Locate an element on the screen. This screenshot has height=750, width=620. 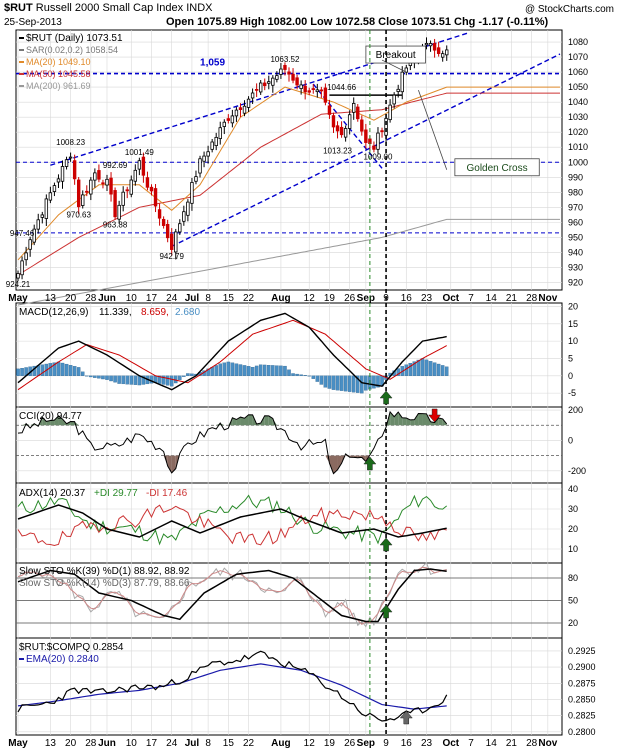
ratio-axis-tick-label: 0.2825 is located at coordinates (582, 716).